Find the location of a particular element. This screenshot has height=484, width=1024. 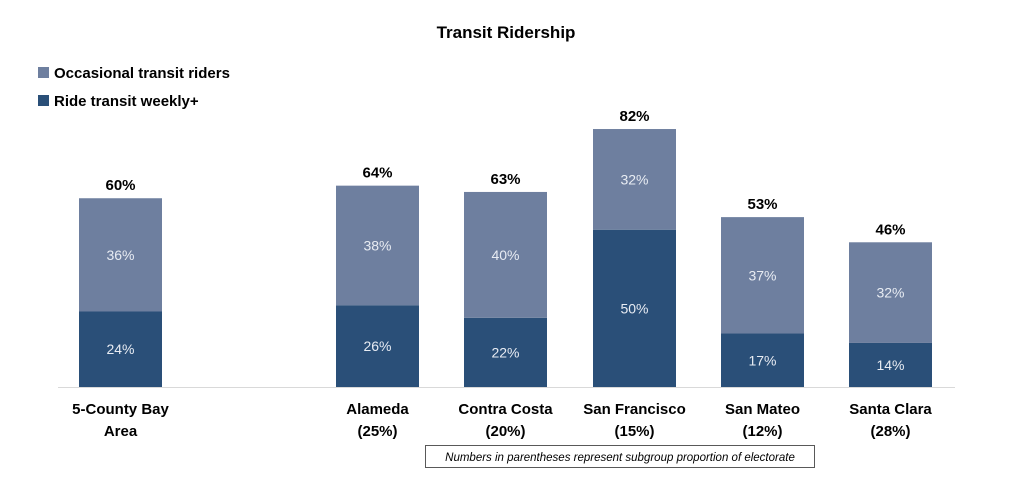

legend-swatch-occasional is located at coordinates (43, 72).